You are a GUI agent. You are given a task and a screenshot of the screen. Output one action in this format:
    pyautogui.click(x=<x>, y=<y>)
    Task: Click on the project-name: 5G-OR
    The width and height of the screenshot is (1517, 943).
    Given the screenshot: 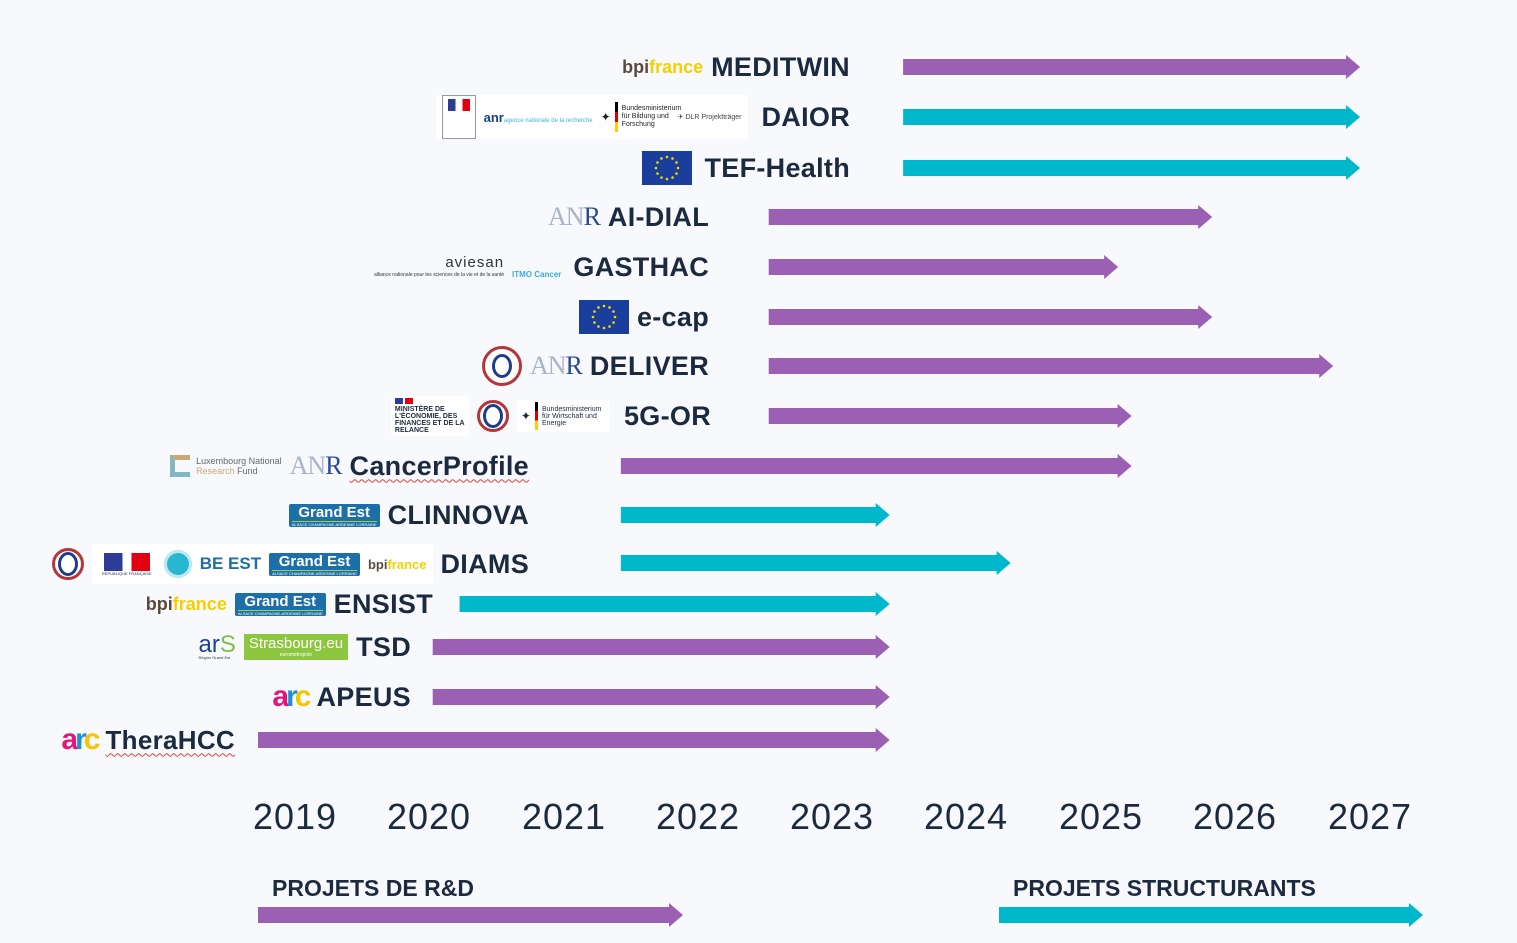 What is the action you would take?
    pyautogui.click(x=667, y=415)
    